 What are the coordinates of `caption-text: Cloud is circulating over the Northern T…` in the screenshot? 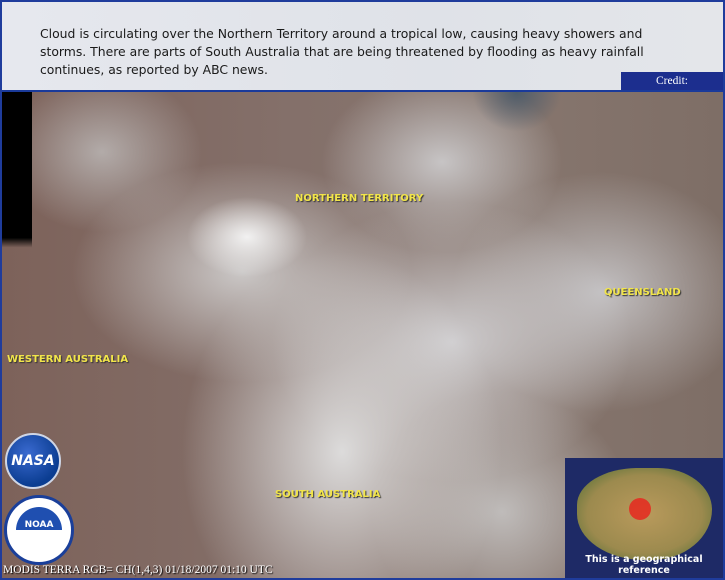 It's located at (342, 51).